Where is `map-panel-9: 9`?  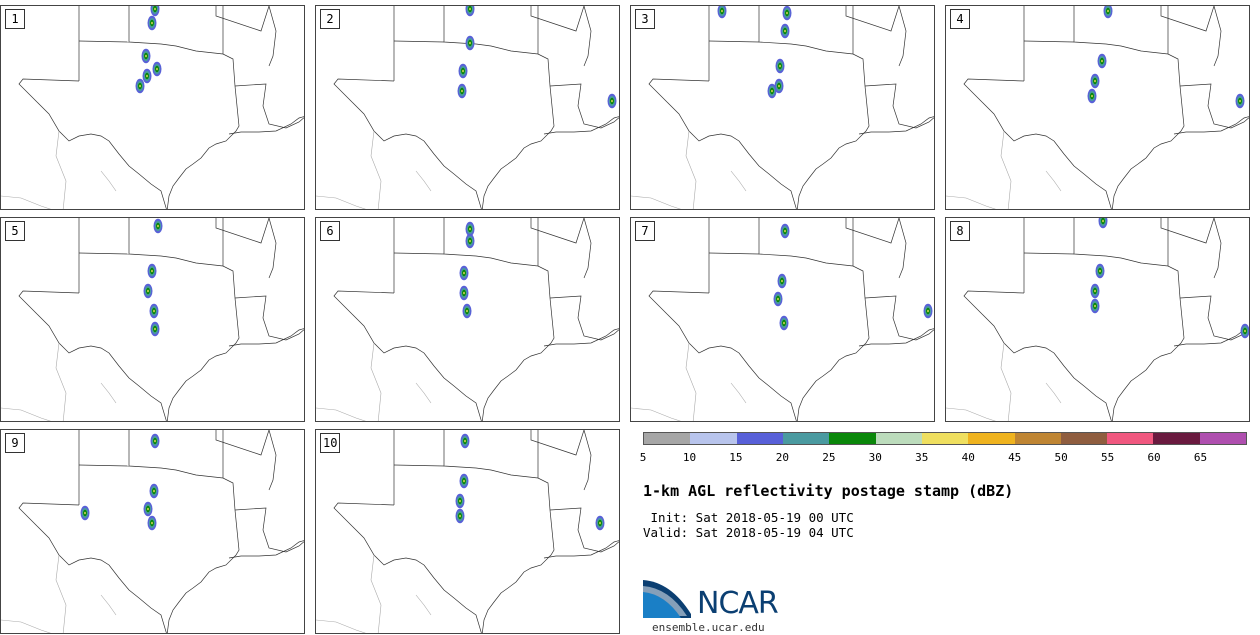
map-panel-9: 9 is located at coordinates (152, 531).